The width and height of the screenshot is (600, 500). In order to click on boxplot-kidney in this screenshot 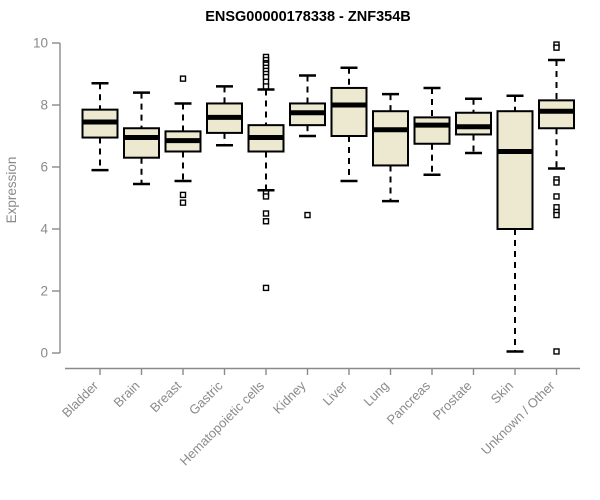, I will do `click(307, 146)`.